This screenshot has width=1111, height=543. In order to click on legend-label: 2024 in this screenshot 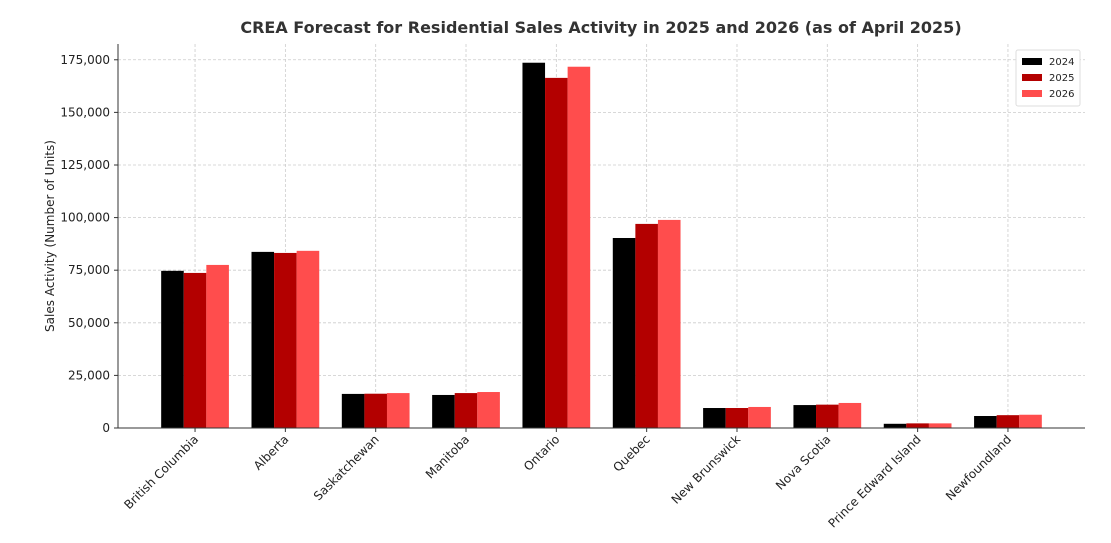, I will do `click(1061, 62)`.